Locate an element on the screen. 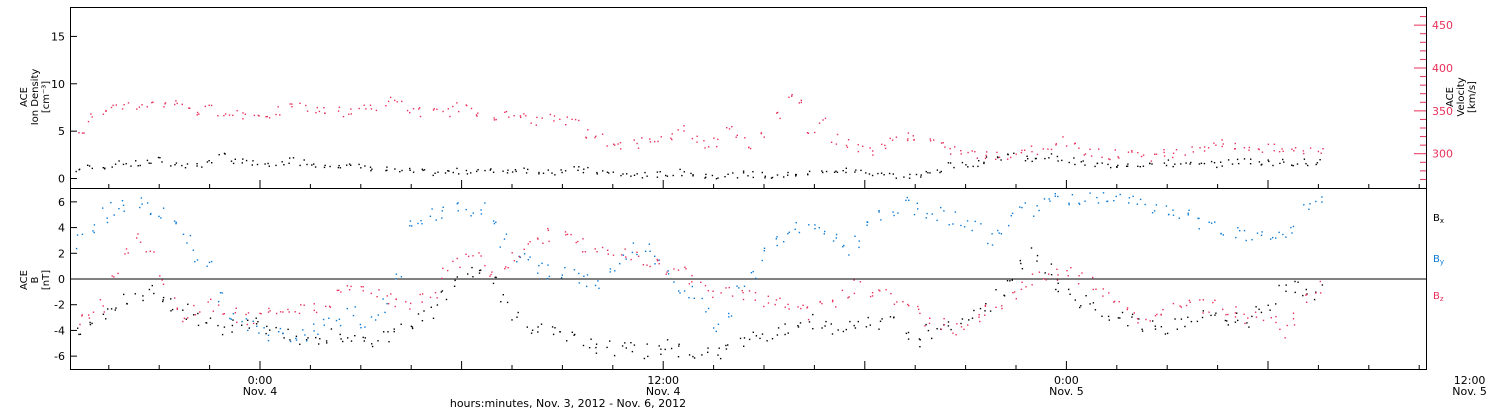  legend-bx-sub: x is located at coordinates (1442, 221).